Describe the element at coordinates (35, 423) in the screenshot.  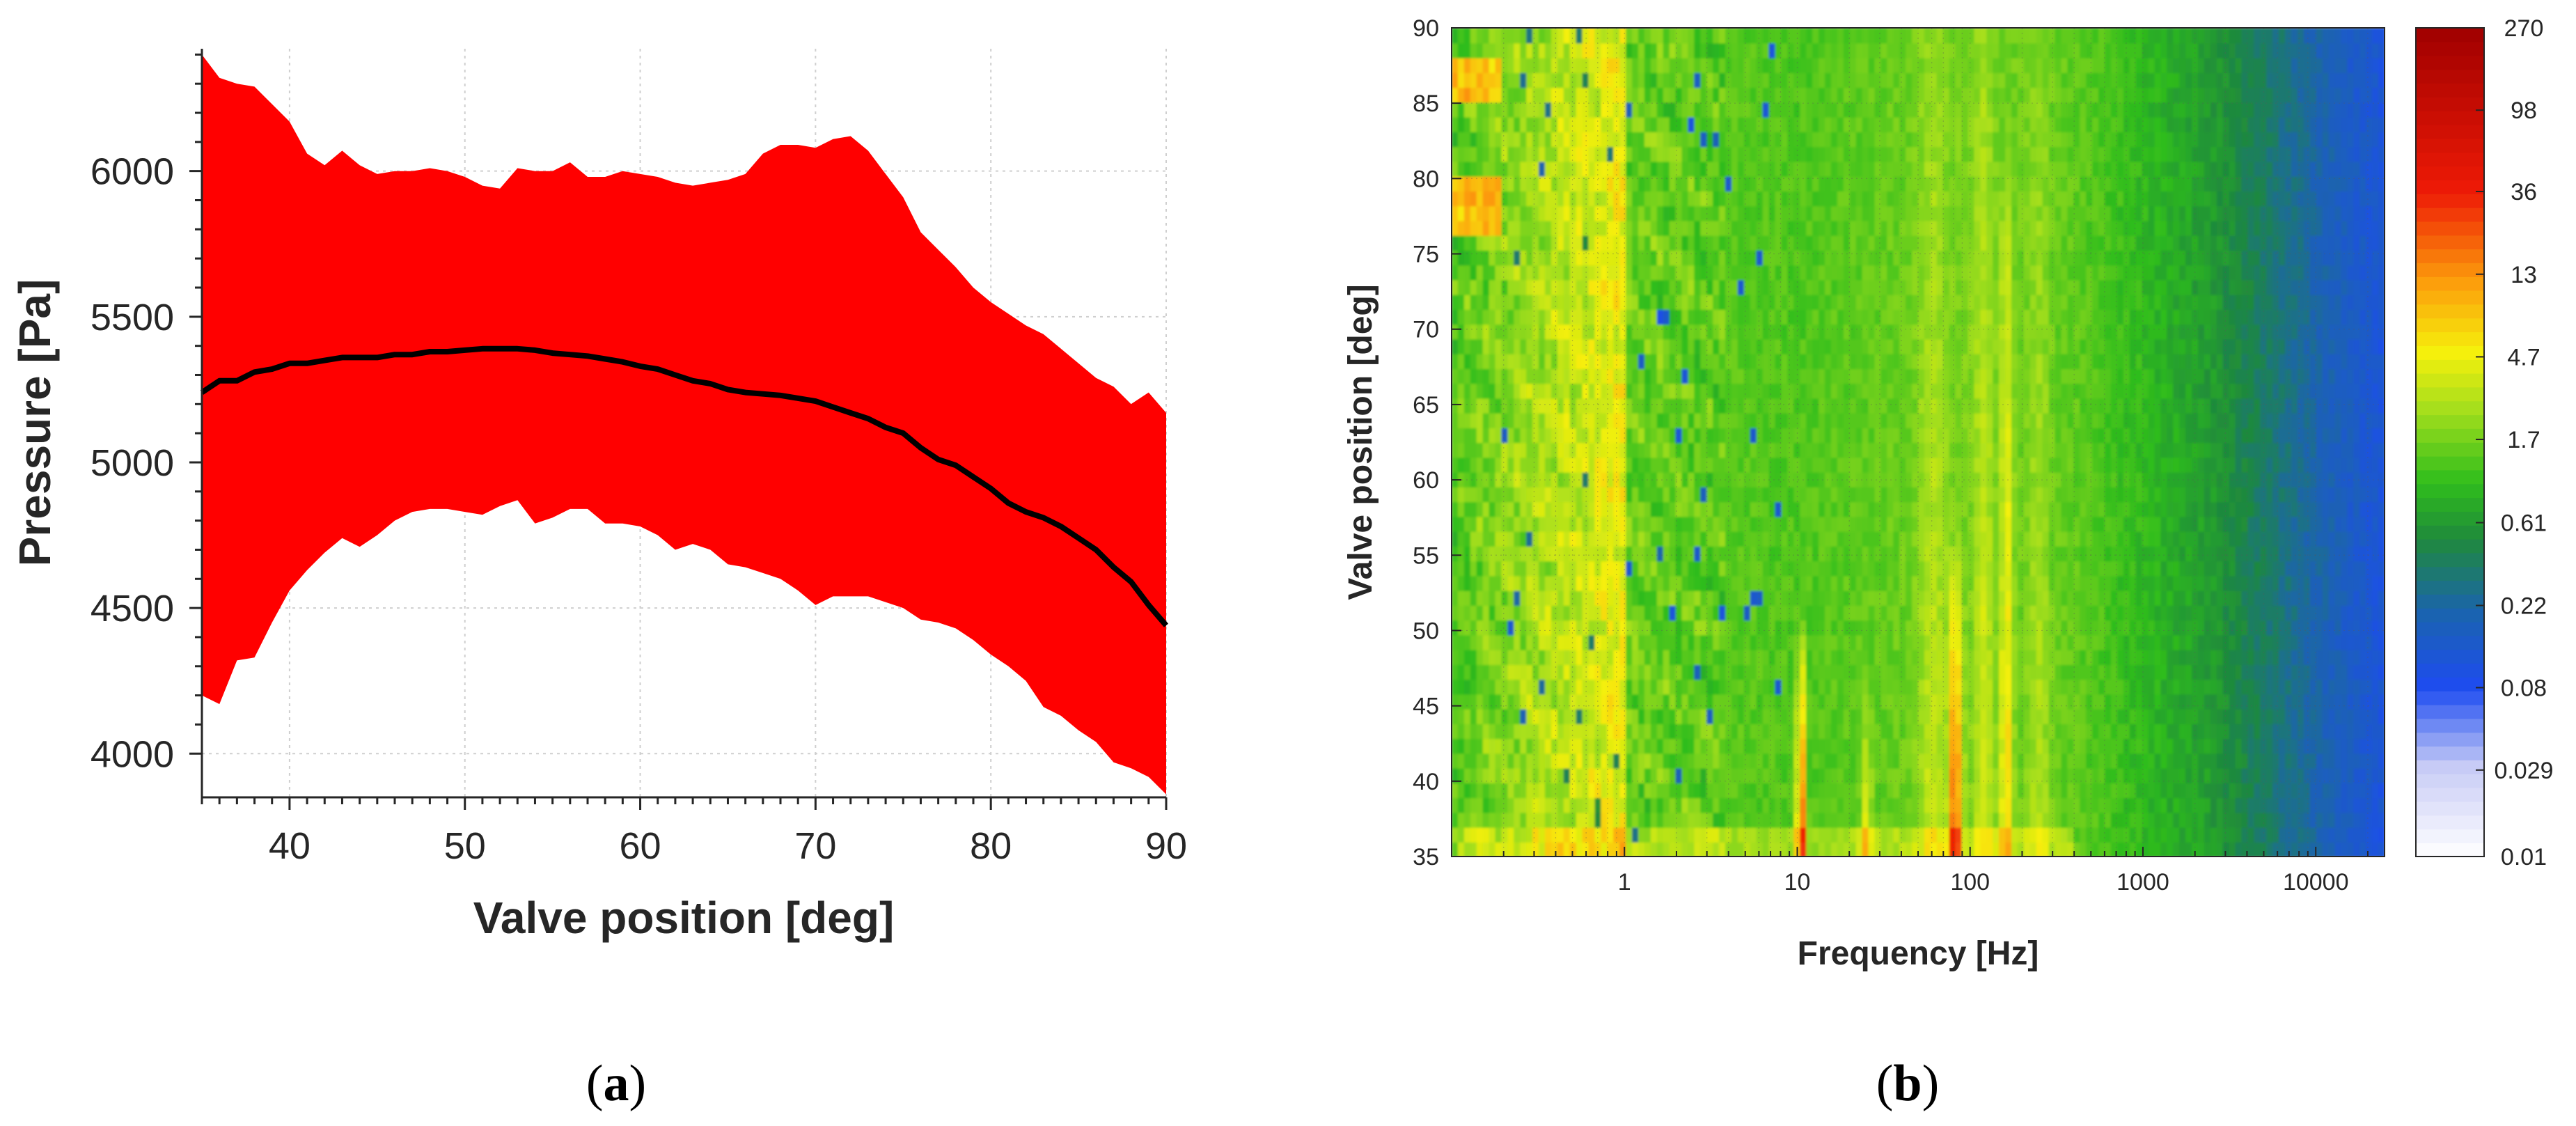
I see `pressure-chart-y-label: Pressure [Pa]` at that location.